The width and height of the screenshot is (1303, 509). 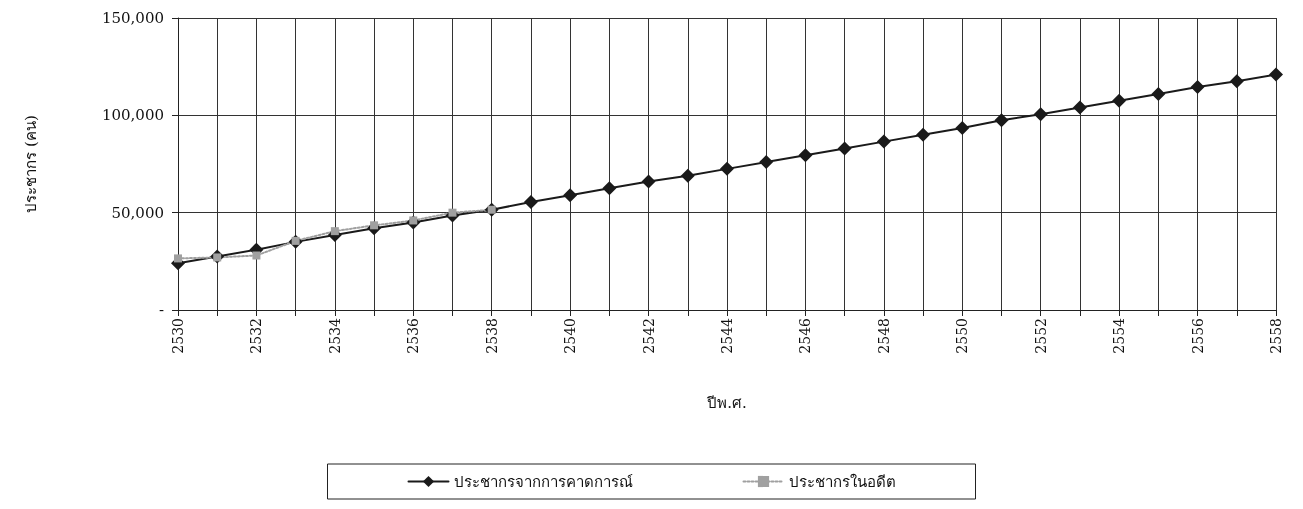 What do you see at coordinates (413, 335) in the screenshot?
I see `x-tick-label: 2536` at bounding box center [413, 335].